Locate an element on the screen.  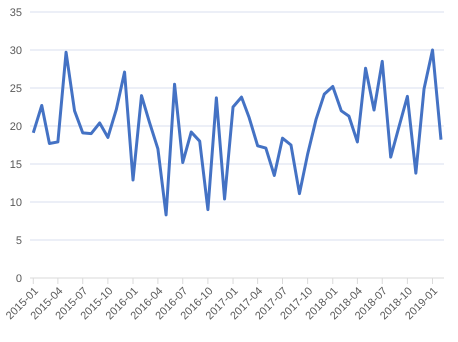
y-tick-label: 30 is located at coordinates (16, 50).